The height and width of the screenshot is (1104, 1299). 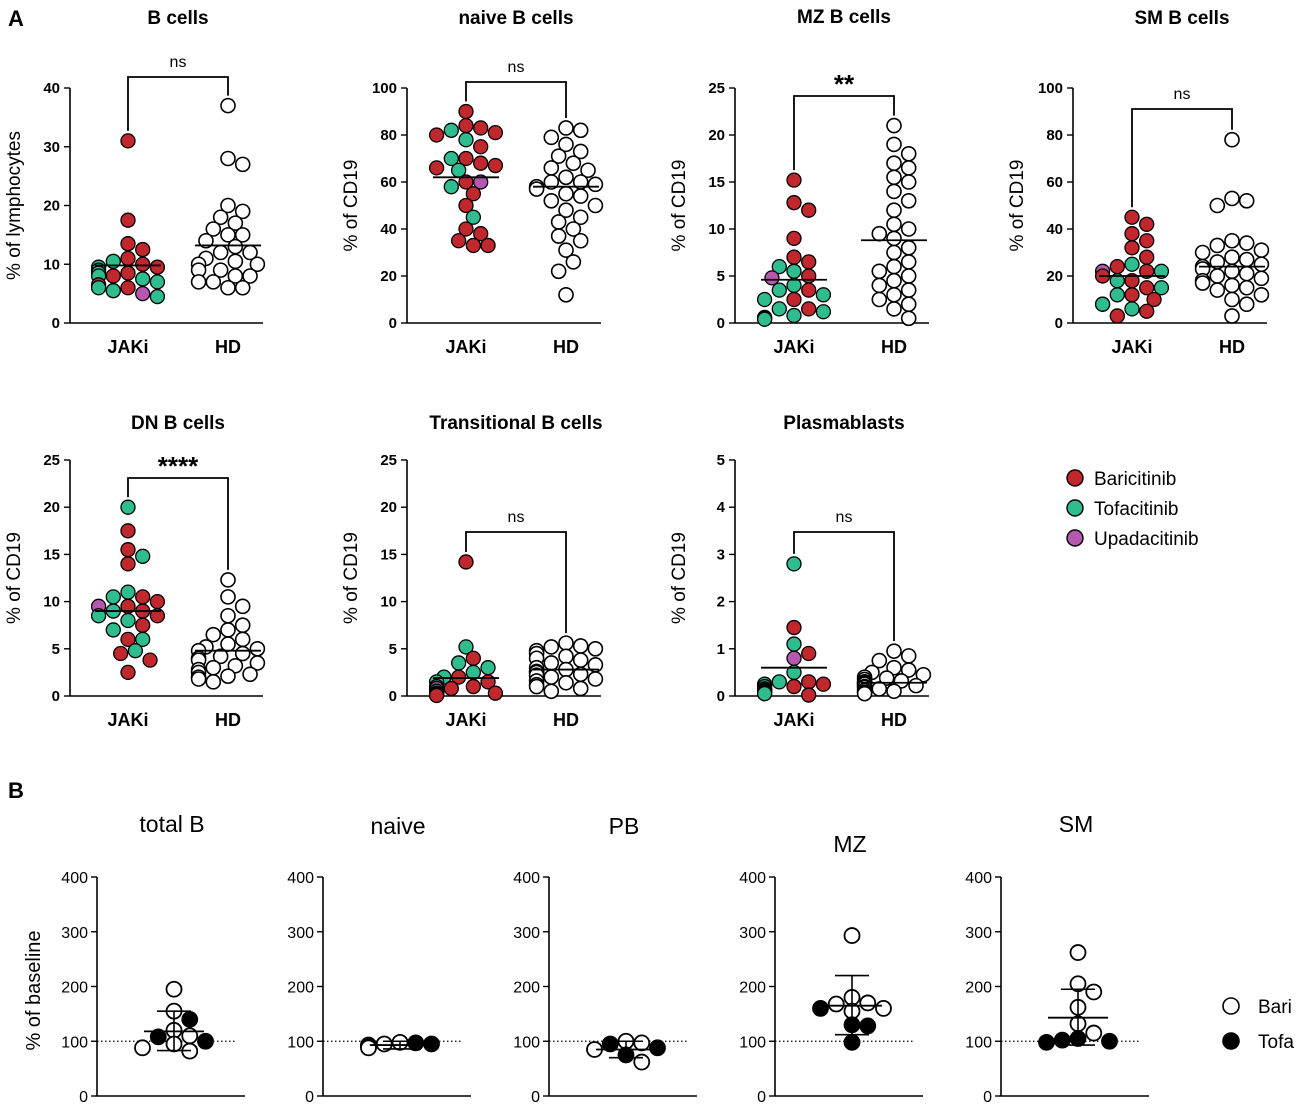 I want to click on chart-b-naive: naive 0 100 200 300 400, so click(x=379, y=958).